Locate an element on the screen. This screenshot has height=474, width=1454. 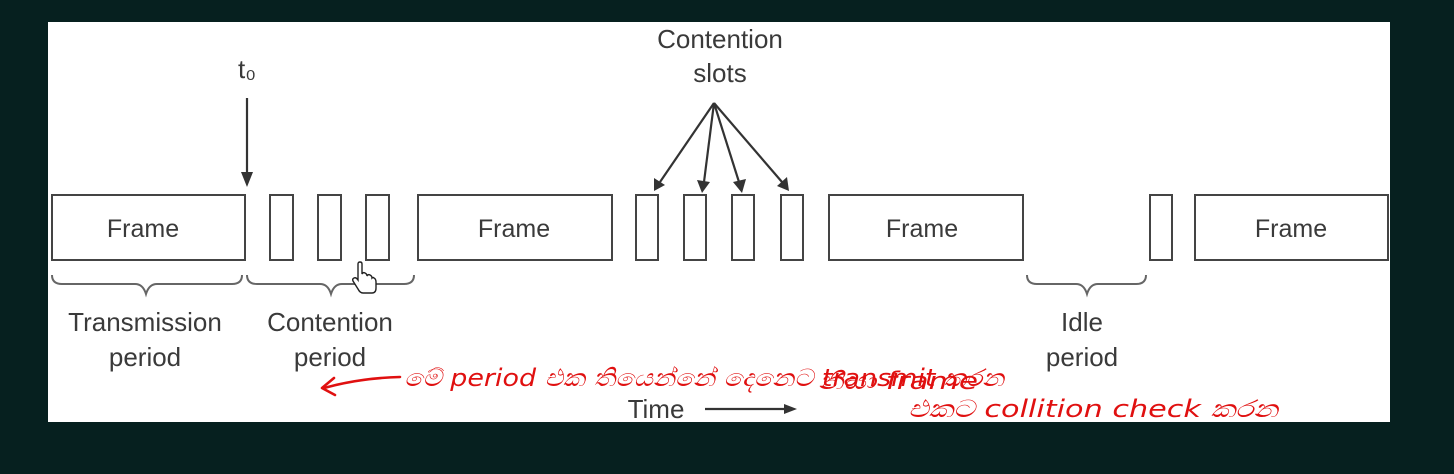
annotation-line-1: මේ period එක තියෙන්නේ දෙනෙට transmit කරන is located at coordinates (705, 378).